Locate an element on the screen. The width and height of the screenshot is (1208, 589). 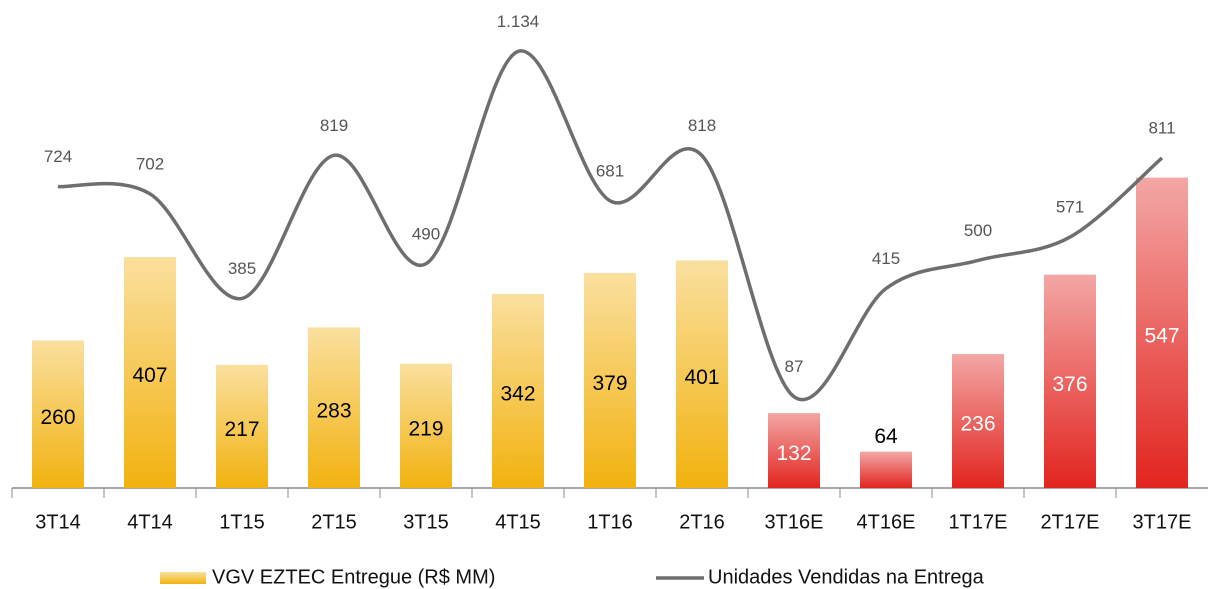
line-value-label: 702 is located at coordinates (150, 163).